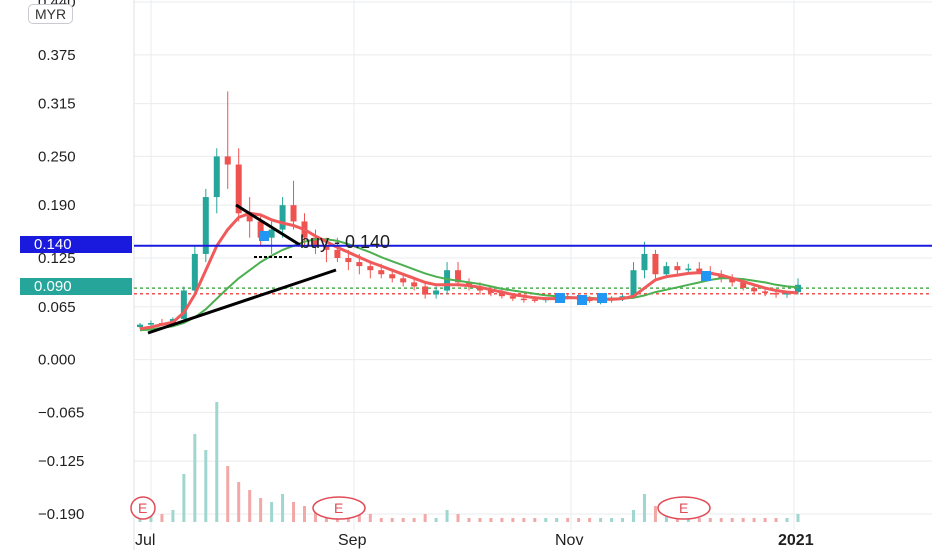  I want to click on y-tick-label: 0.250, so click(57, 156).